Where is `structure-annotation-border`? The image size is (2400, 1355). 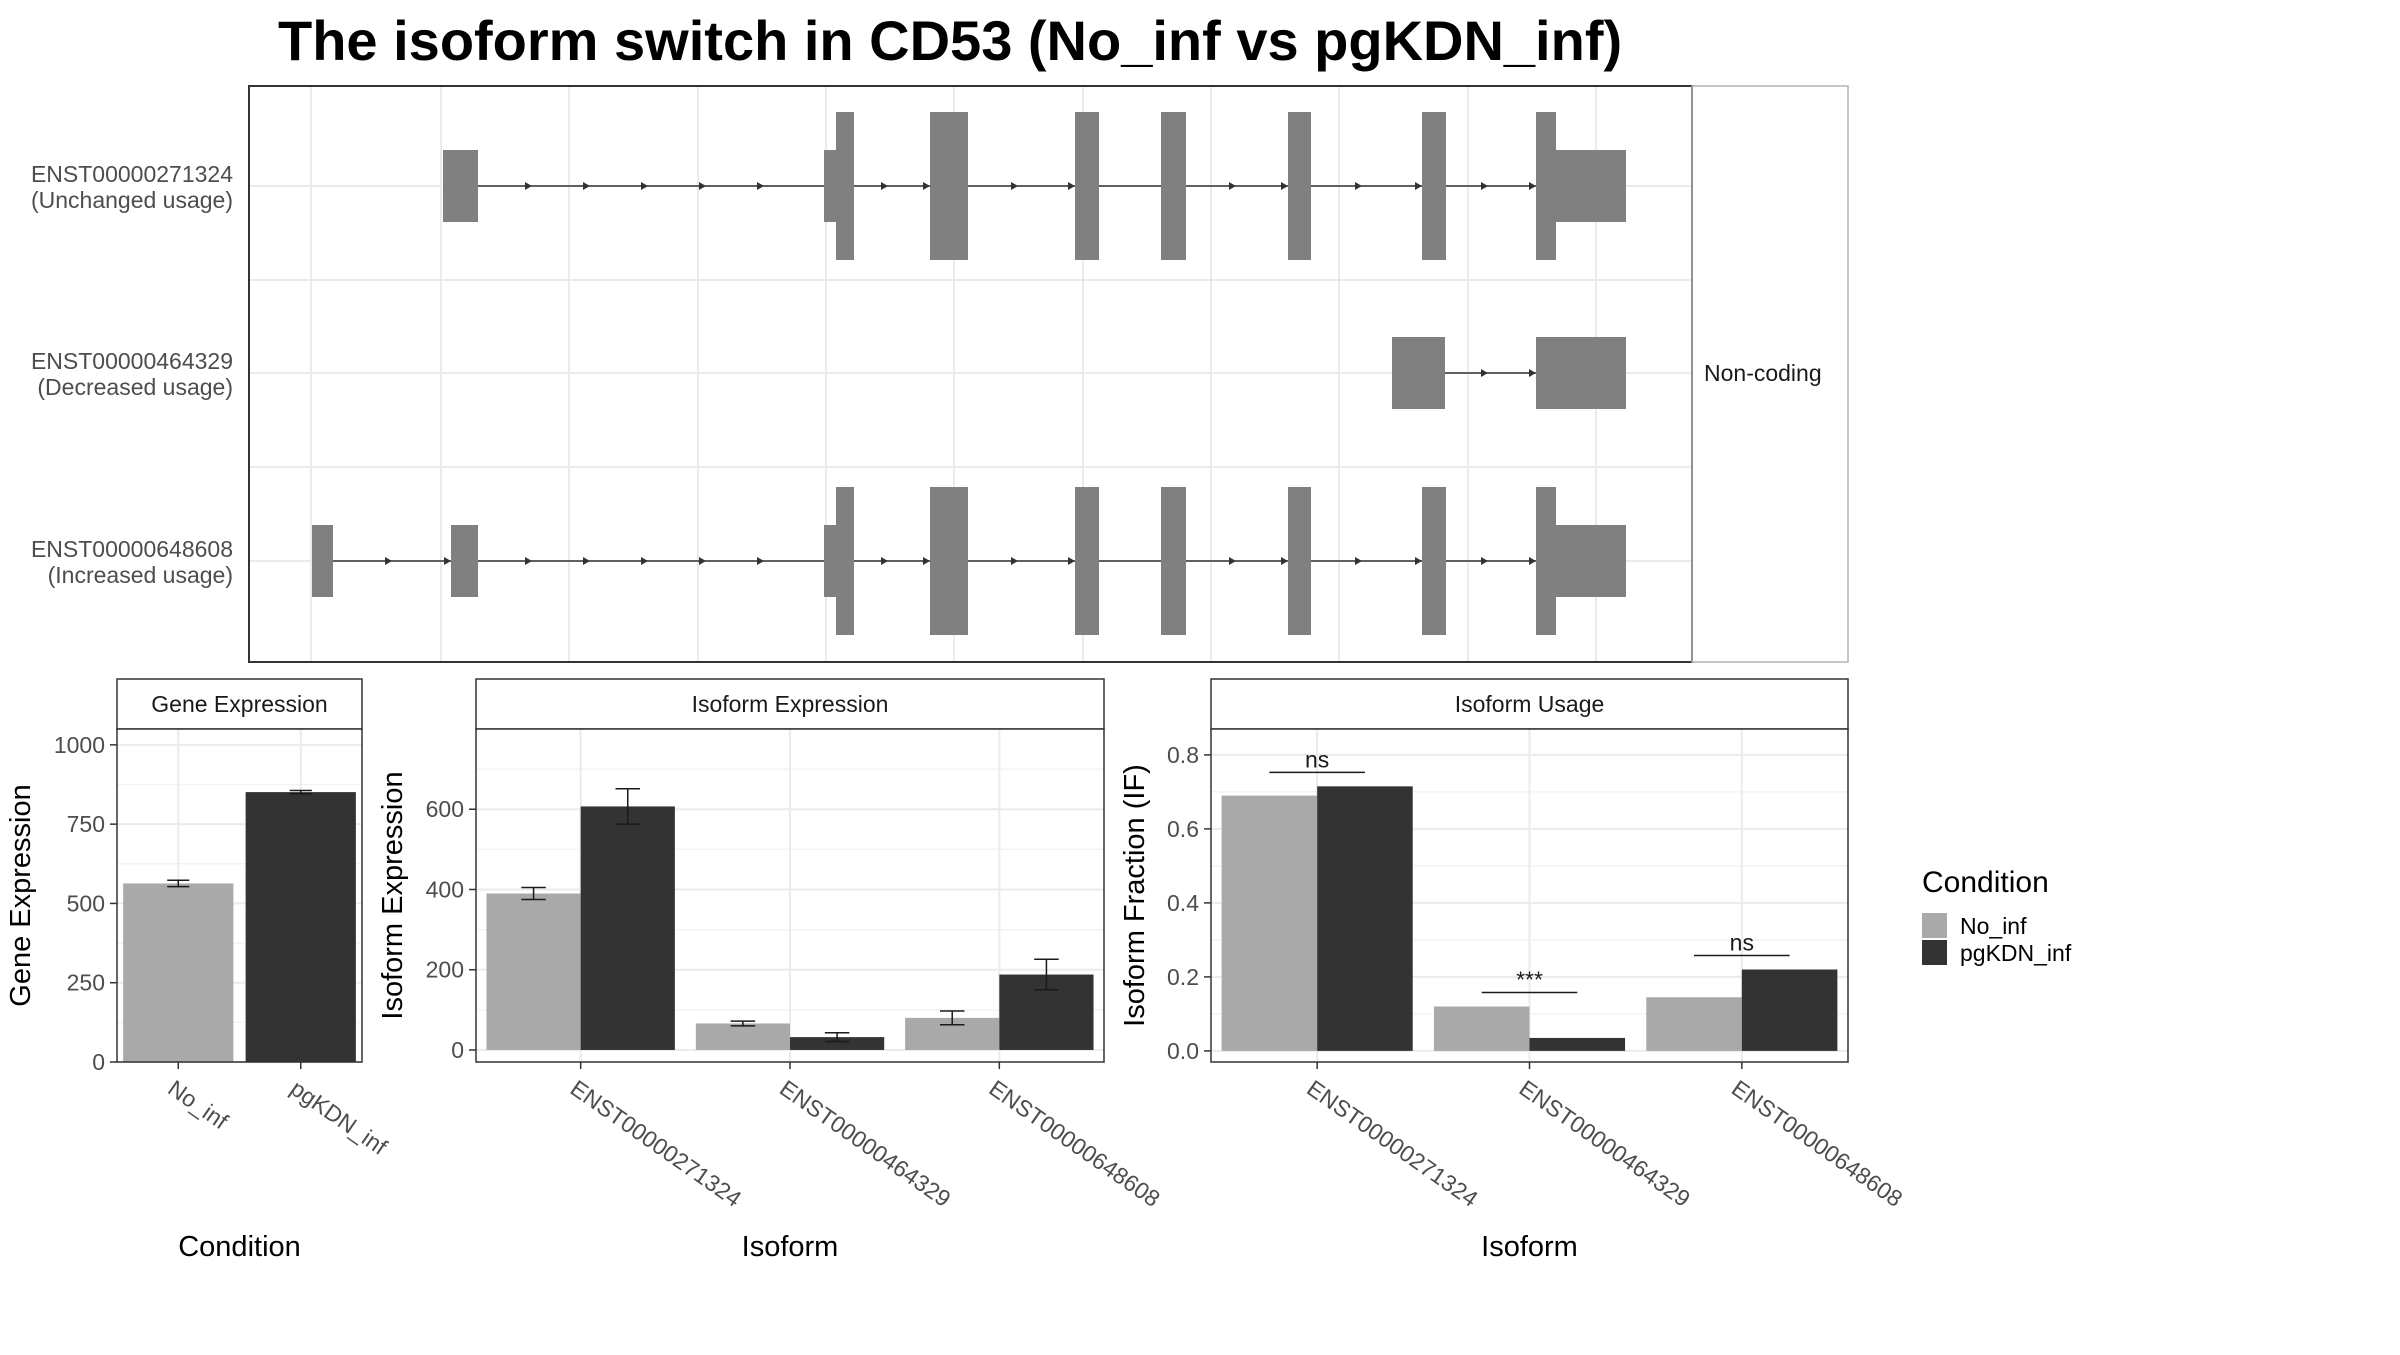
structure-annotation-border is located at coordinates (1770, 374).